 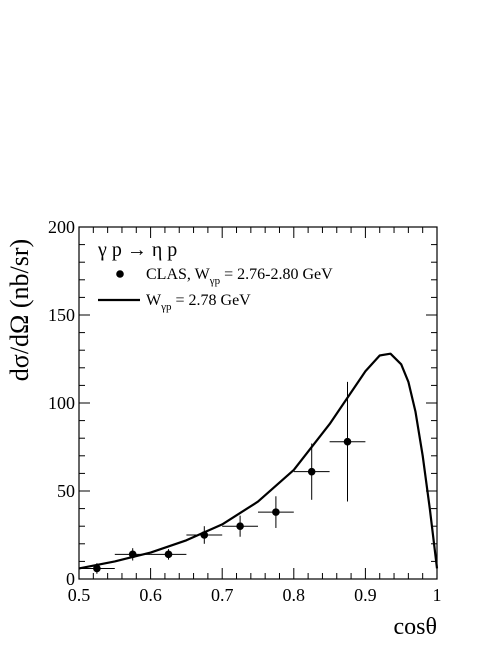 What do you see at coordinates (137, 250) in the screenshot?
I see `reaction-label: γ p → η p` at bounding box center [137, 250].